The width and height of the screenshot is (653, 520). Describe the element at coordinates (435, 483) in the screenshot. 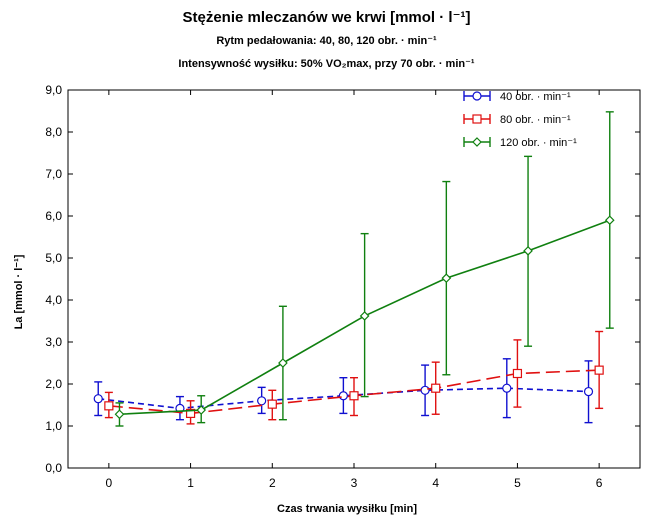

I see `x-tick-label: 4` at that location.